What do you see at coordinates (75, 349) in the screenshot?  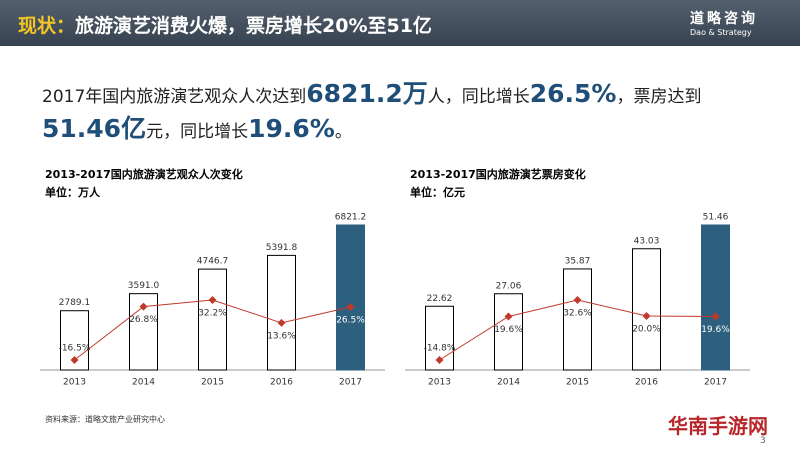 I see `growth-label: -16.5%` at bounding box center [75, 349].